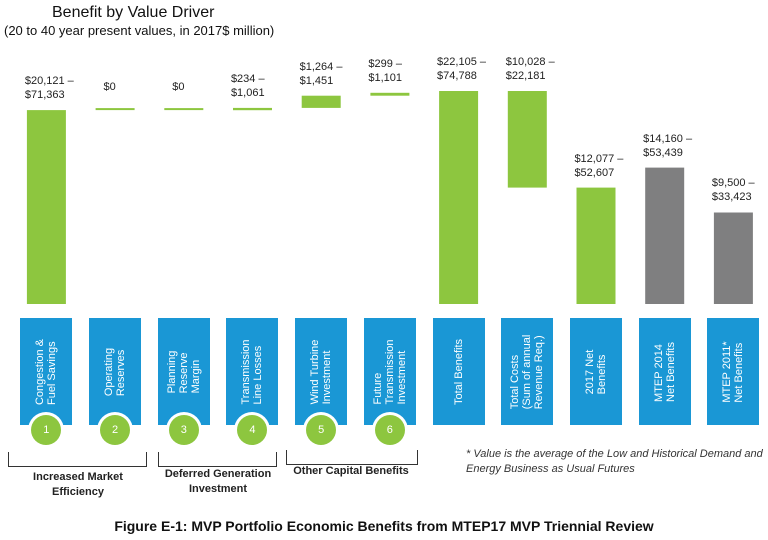 This screenshot has height=540, width=768. Describe the element at coordinates (218, 474) in the screenshot. I see `group-label-line: Deferred Generation` at that location.